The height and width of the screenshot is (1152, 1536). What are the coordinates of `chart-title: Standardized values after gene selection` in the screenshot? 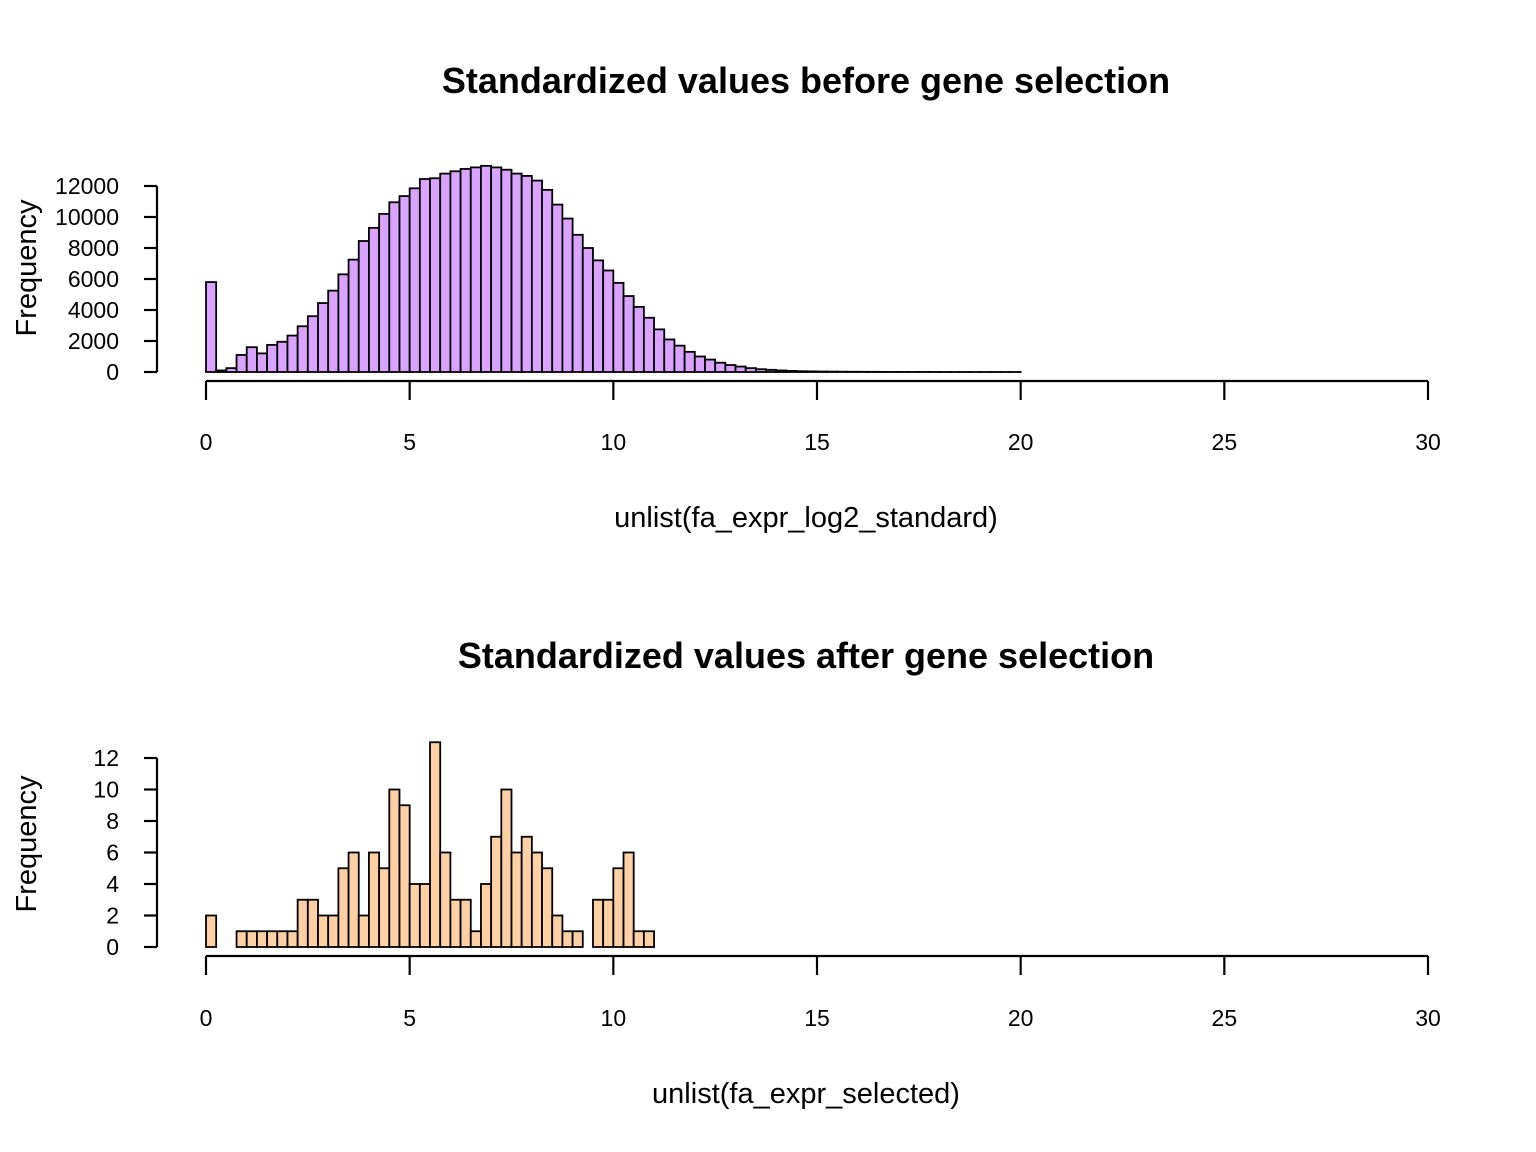 It's located at (806, 655).